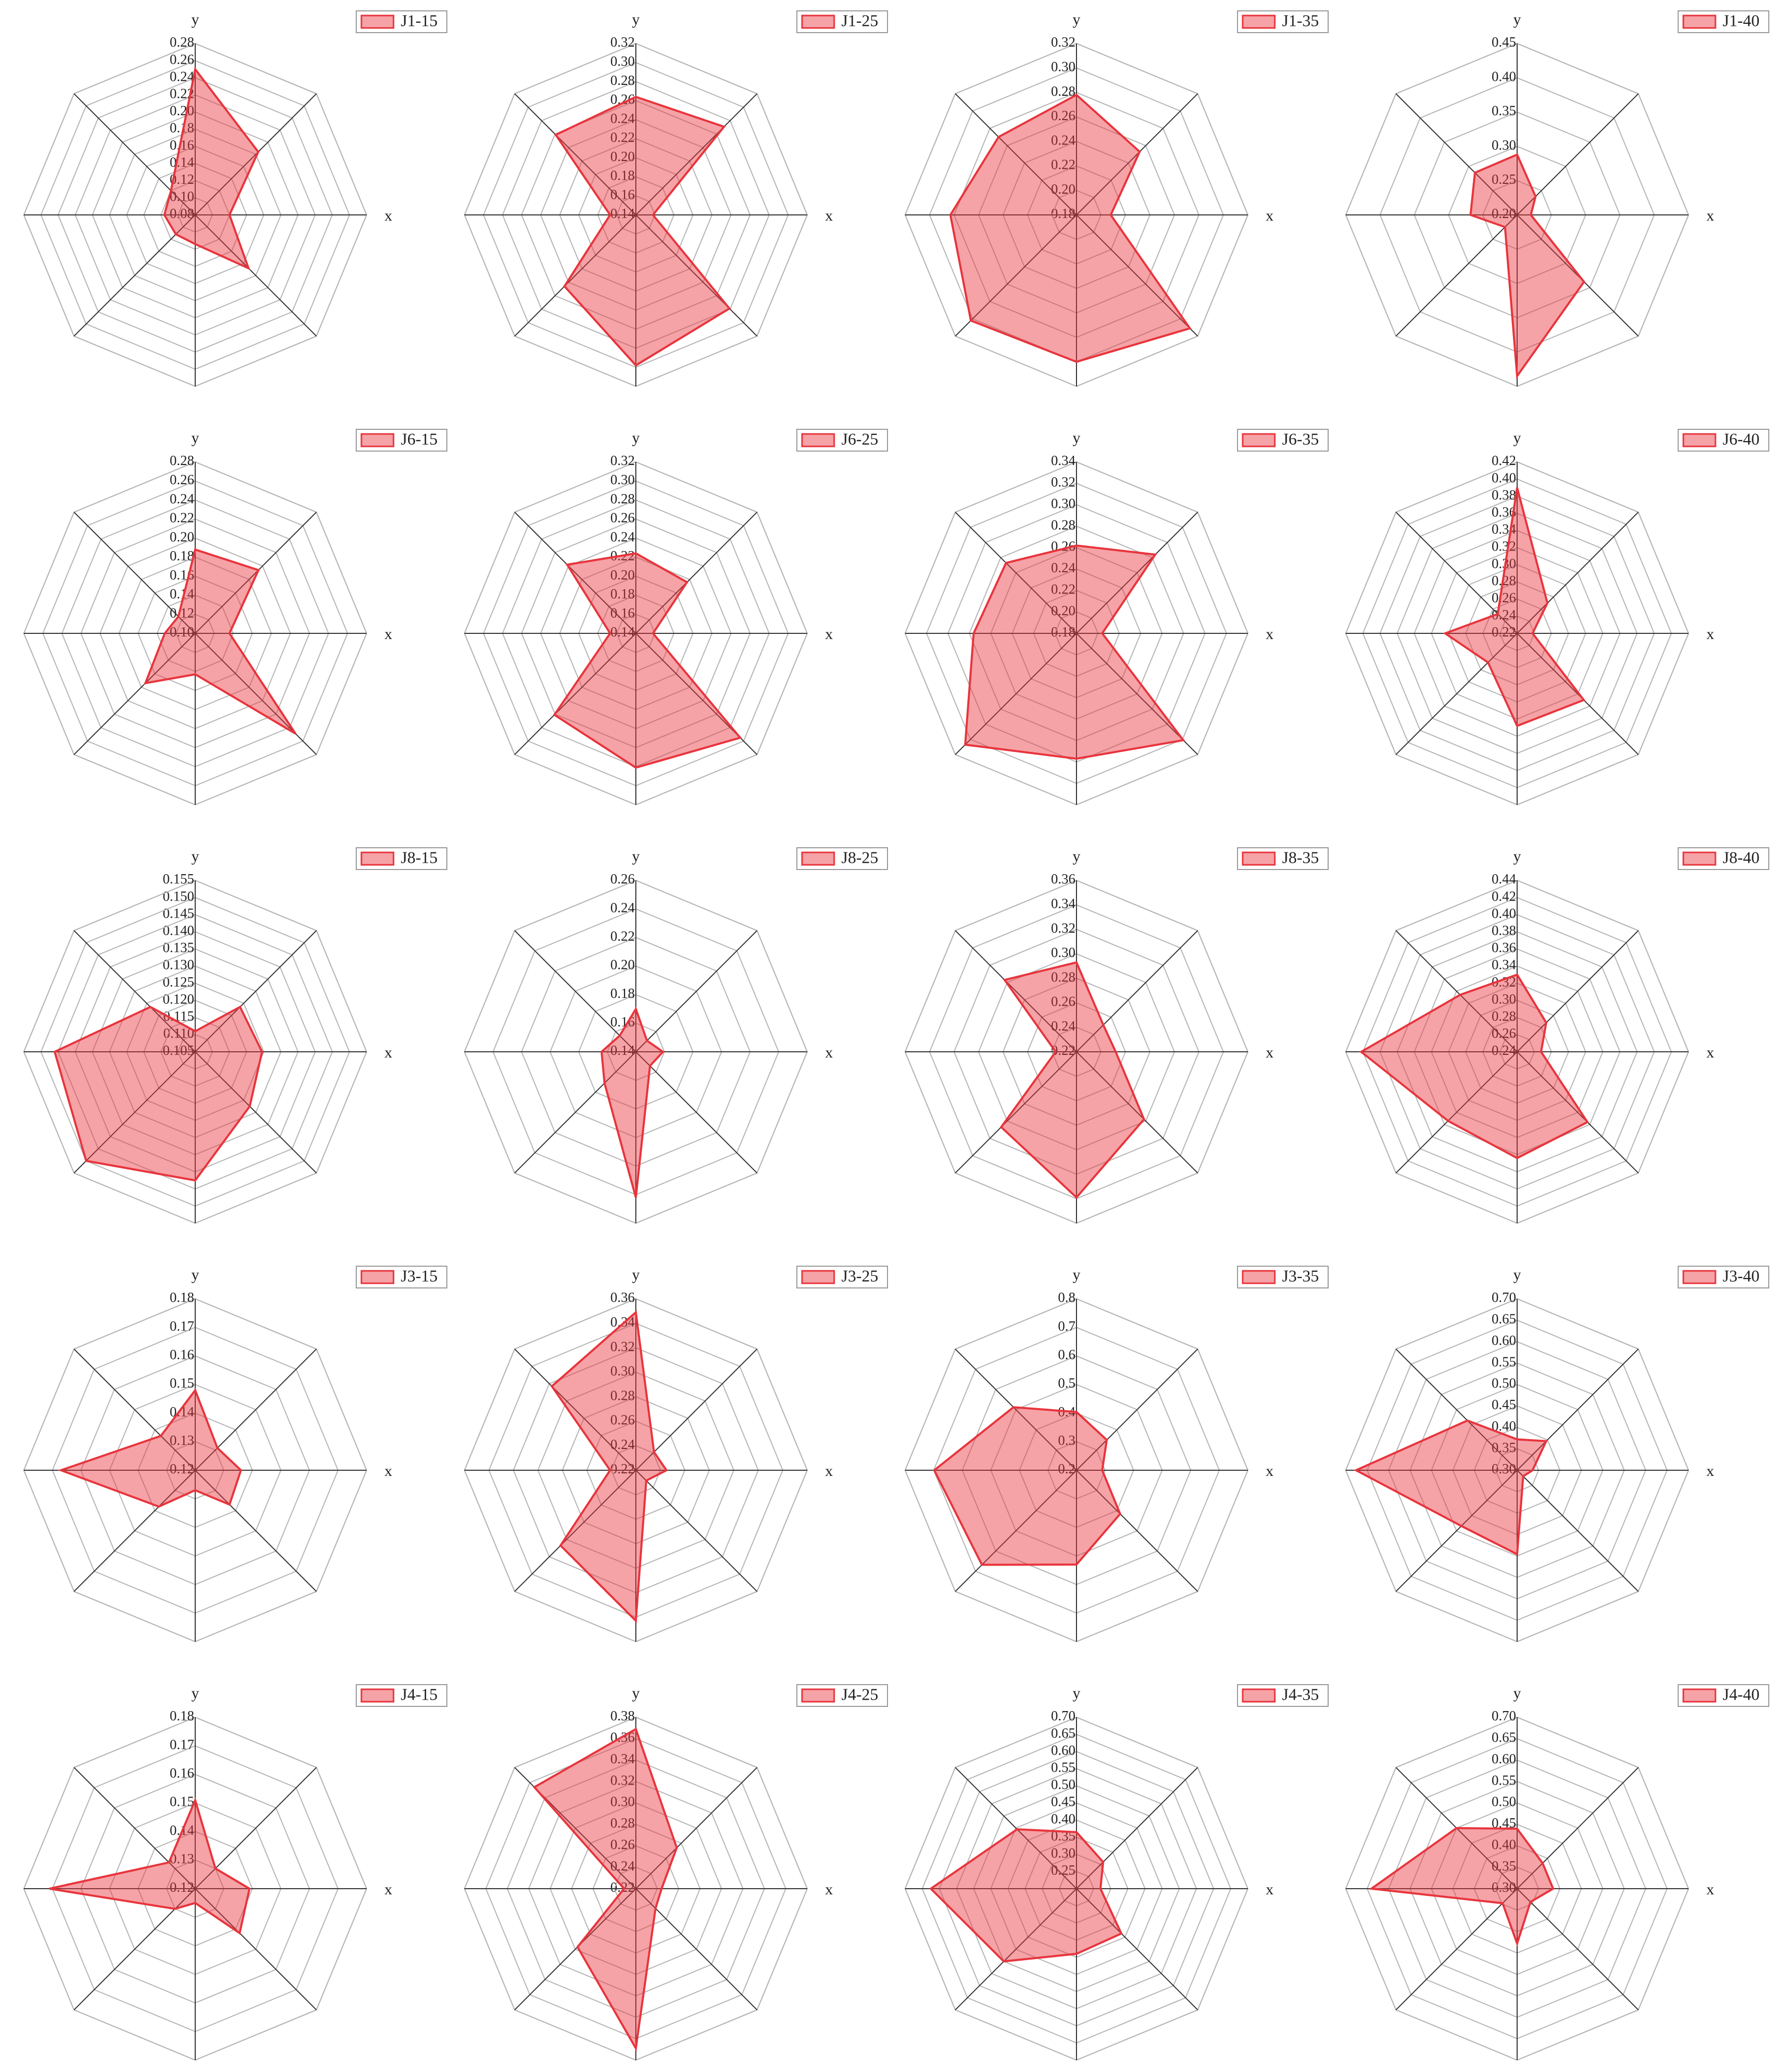  Describe the element at coordinates (178, 930) in the screenshot. I see `r-tick-label: 0.140` at that location.